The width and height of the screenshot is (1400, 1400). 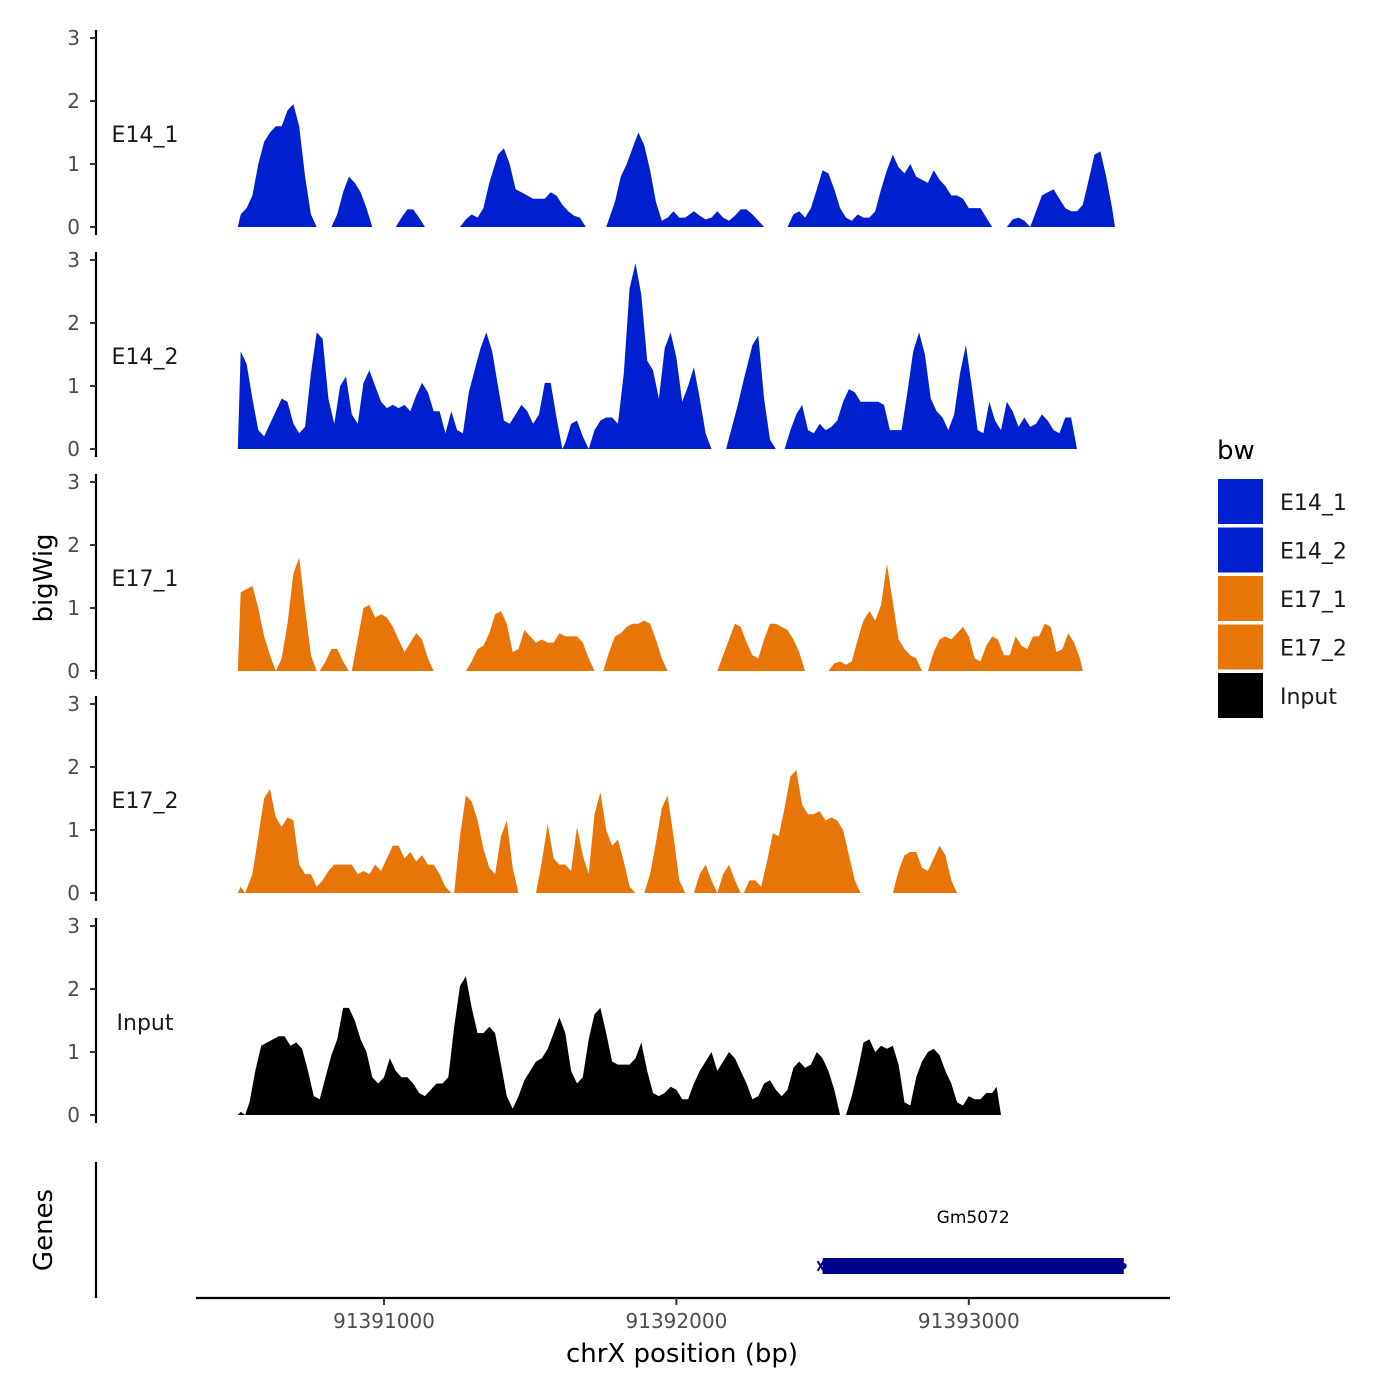 What do you see at coordinates (820, 1266) in the screenshot?
I see `gene-start-marker` at bounding box center [820, 1266].